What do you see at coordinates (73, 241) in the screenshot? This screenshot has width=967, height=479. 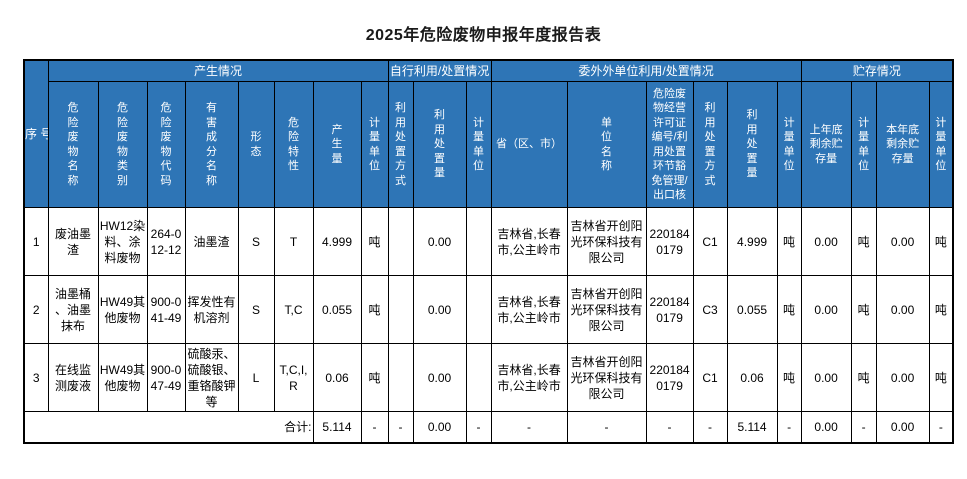 I see `table-cell: 废油墨渣` at bounding box center [73, 241].